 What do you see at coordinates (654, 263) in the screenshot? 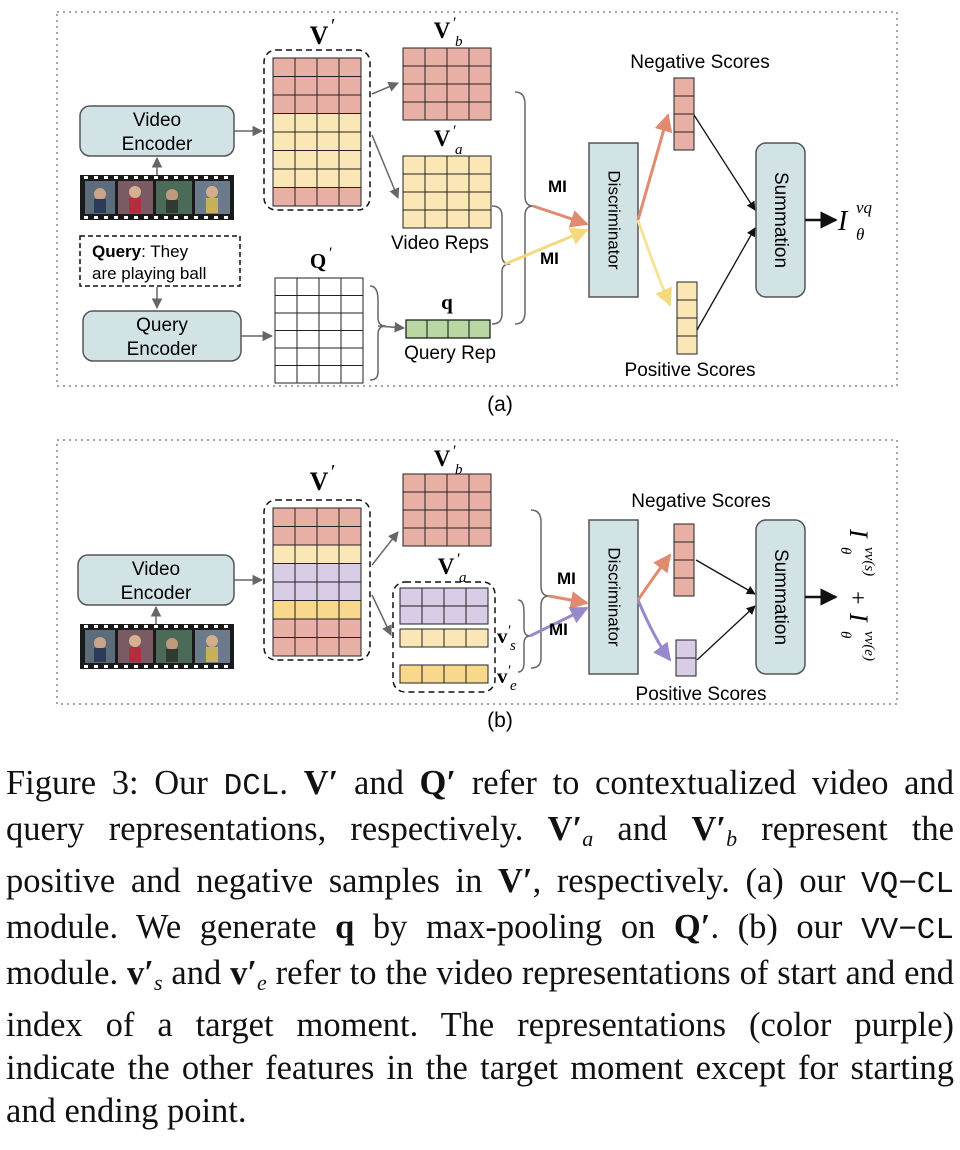
I see `pos-score-arrow-a` at bounding box center [654, 263].